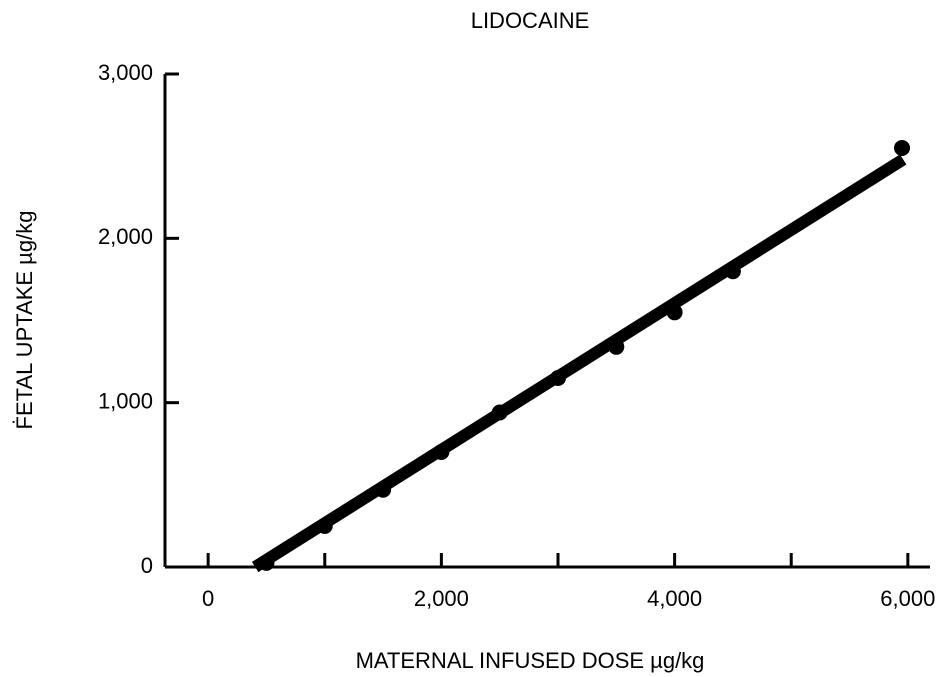 Image resolution: width=951 pixels, height=677 pixels. I want to click on y-axis-label: ḞETAL UPTAKE µg/kg, so click(24, 320).